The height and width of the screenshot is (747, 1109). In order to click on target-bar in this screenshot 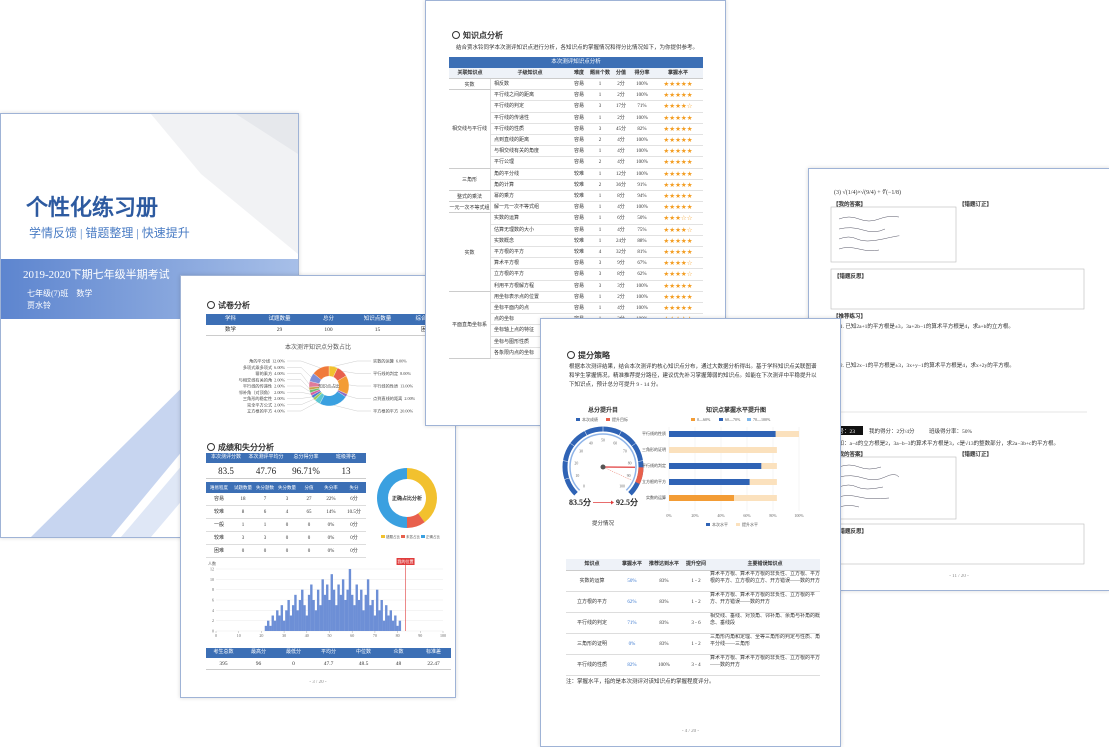, I will do `click(723, 450)`.